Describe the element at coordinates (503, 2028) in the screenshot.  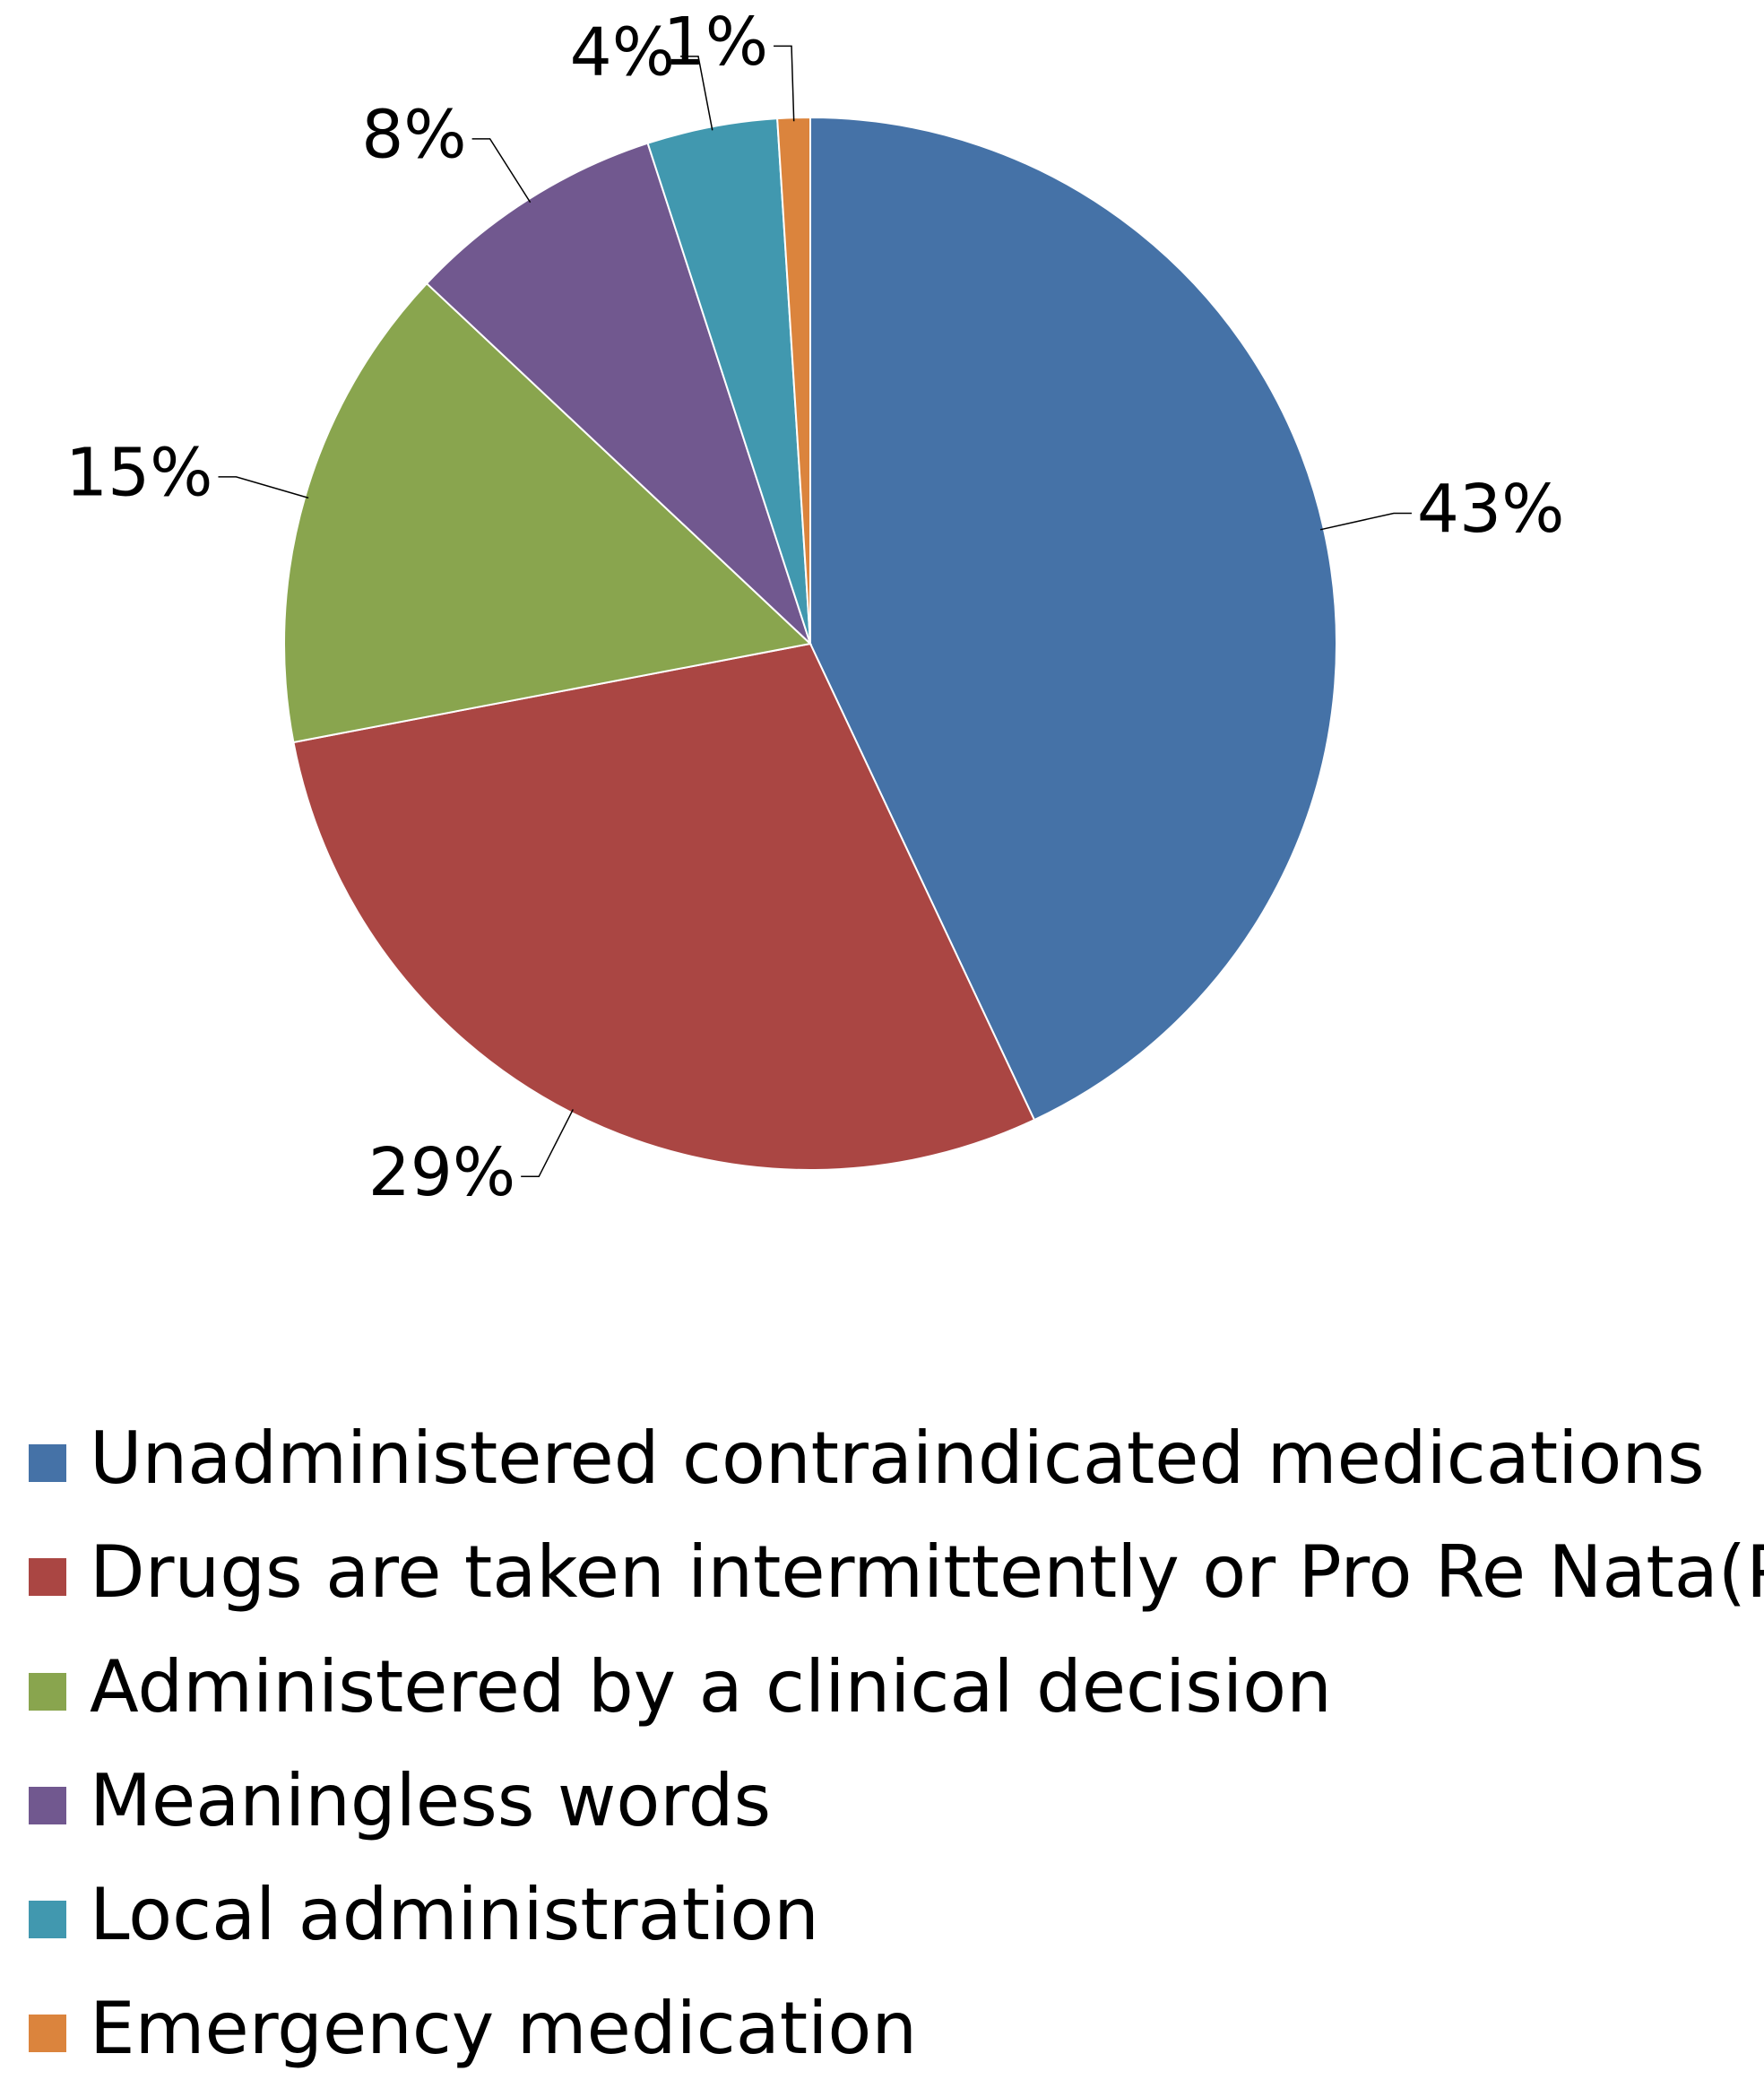
I see `legend-label: Emergency medication` at that location.